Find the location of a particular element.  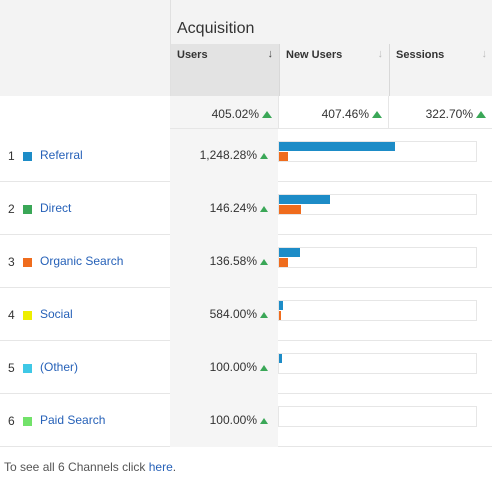

row-rank: 6 is located at coordinates (11, 421).